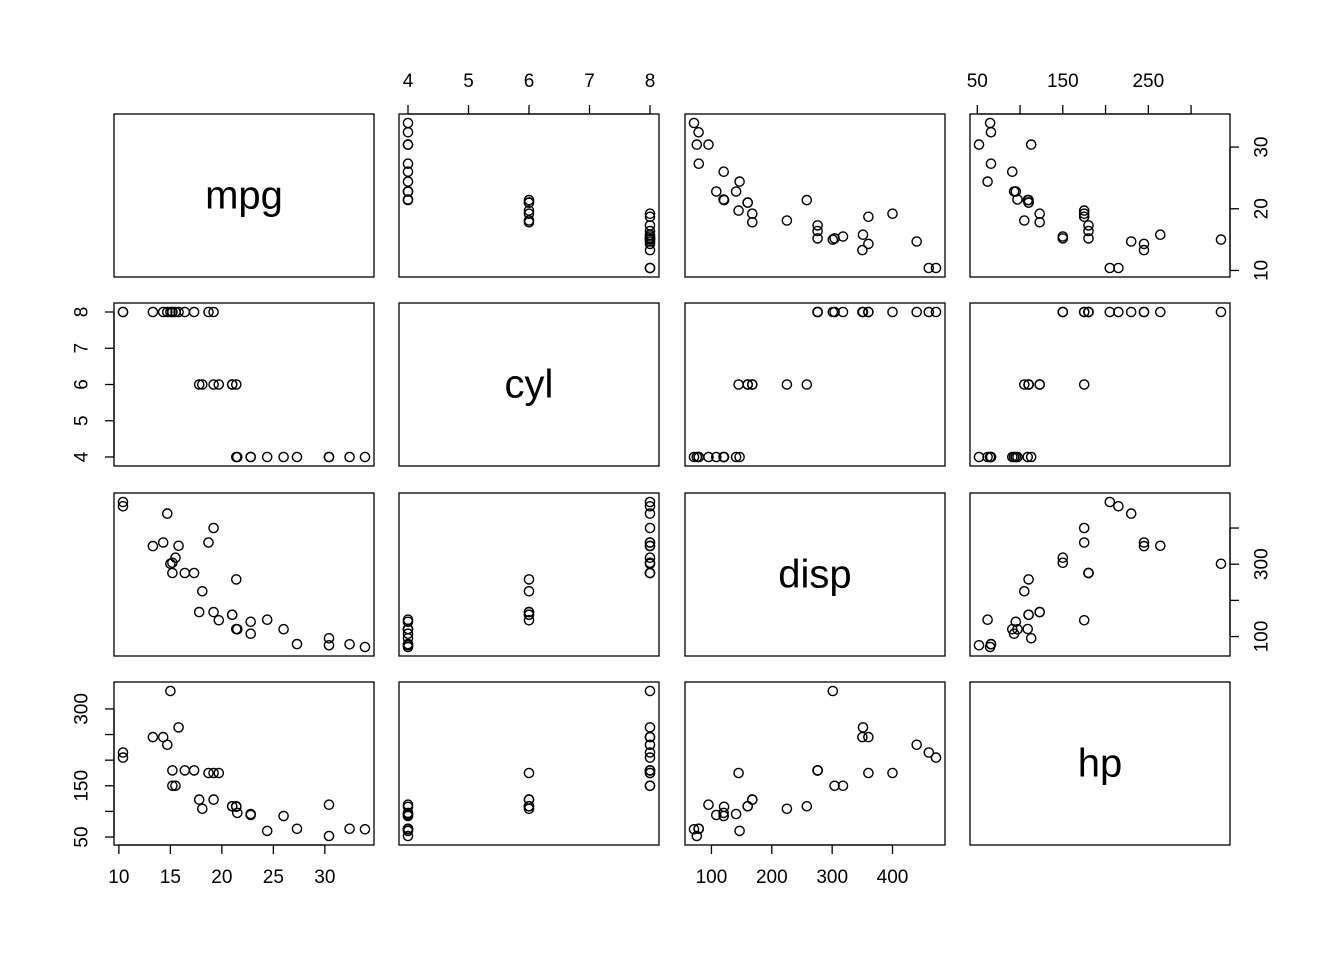 The width and height of the screenshot is (1344, 960). Describe the element at coordinates (1262, 564) in the screenshot. I see `right-tick-label-disp-300: 300` at that location.